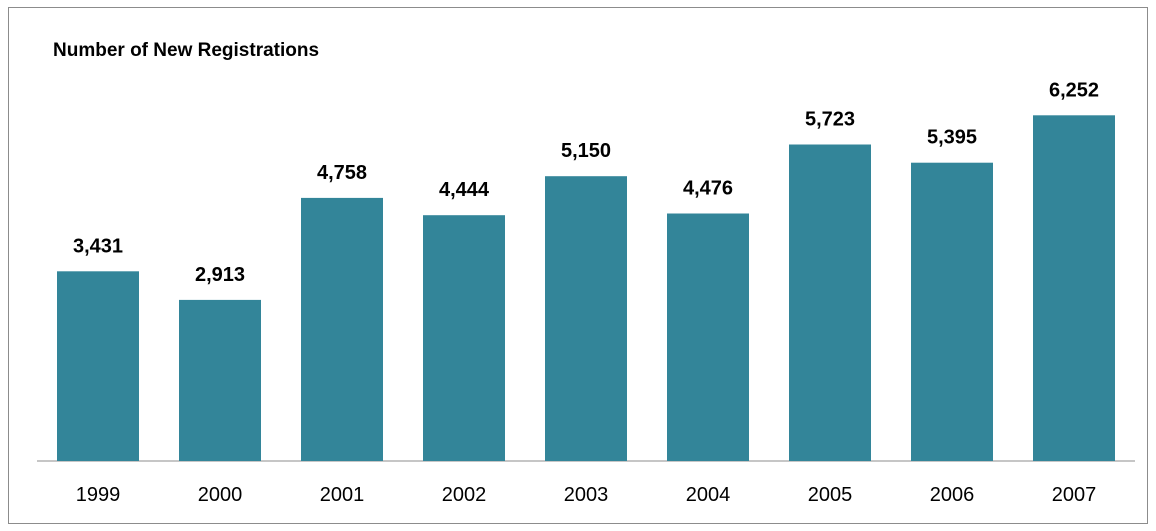 The height and width of the screenshot is (531, 1156). I want to click on bar-2006, so click(952, 311).